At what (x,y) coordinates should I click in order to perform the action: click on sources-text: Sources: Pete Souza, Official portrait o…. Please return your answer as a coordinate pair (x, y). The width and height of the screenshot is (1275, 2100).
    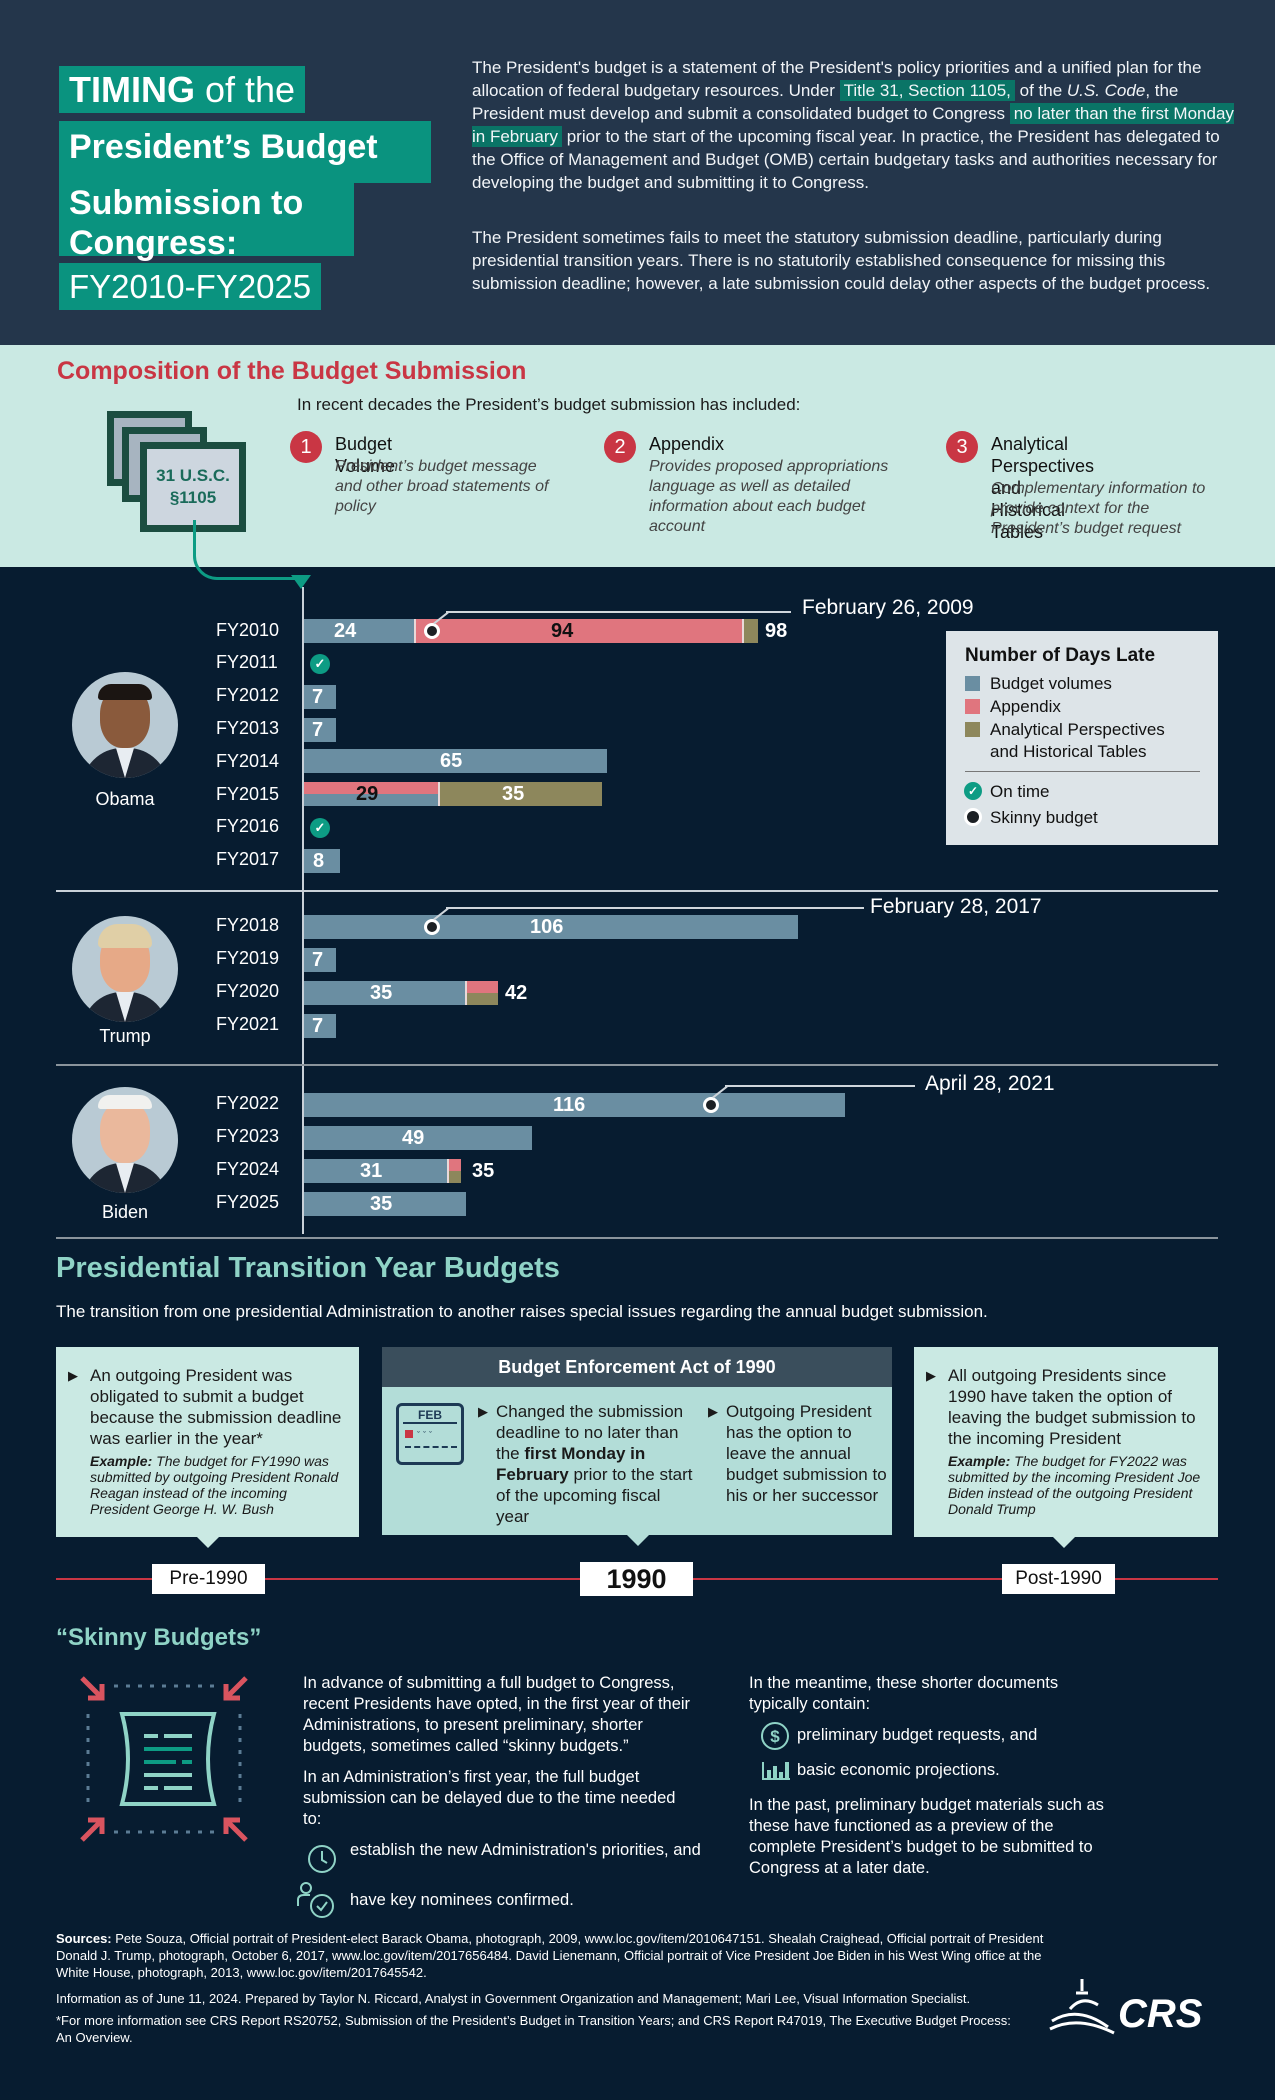
    Looking at the image, I should click on (550, 1955).